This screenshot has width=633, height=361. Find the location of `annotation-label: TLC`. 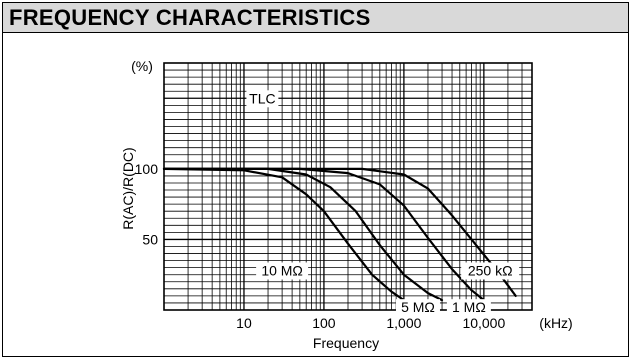

annotation-label: TLC is located at coordinates (262, 98).